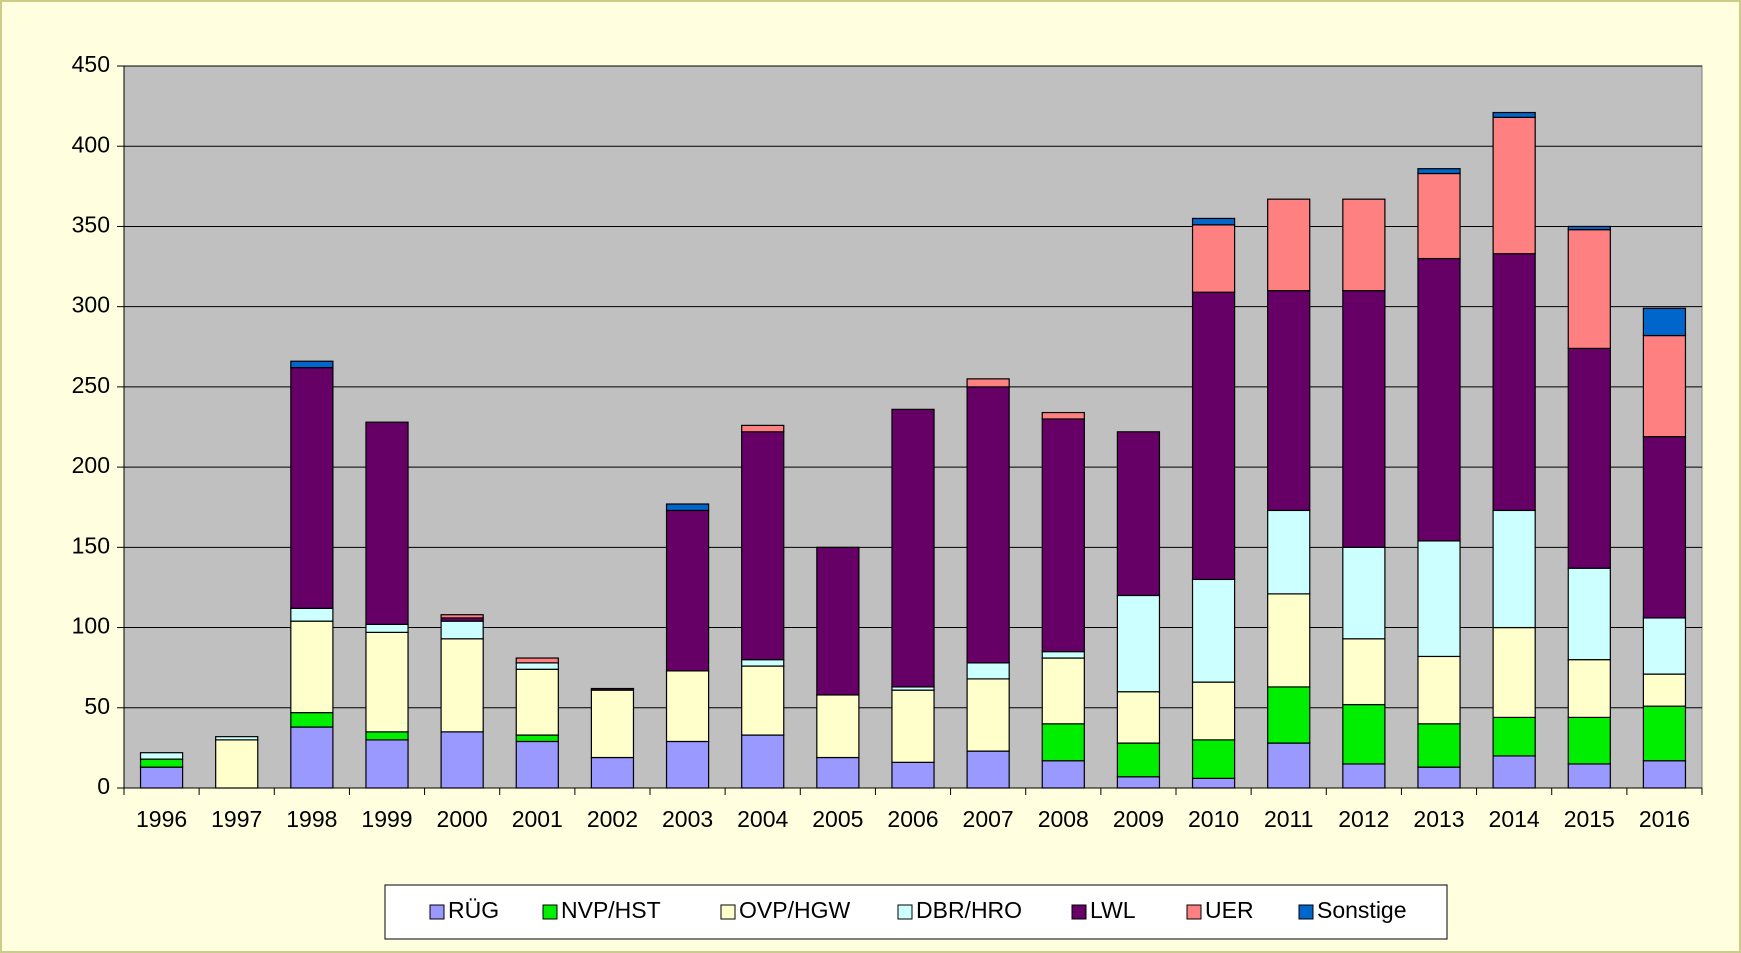 The height and width of the screenshot is (953, 1741). Describe the element at coordinates (1138, 819) in the screenshot. I see `x-tick-label: 2009` at that location.